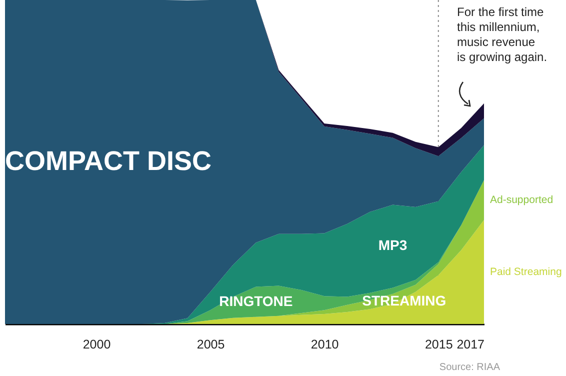 This screenshot has height=376, width=566. What do you see at coordinates (469, 367) in the screenshot?
I see `source-note: Source: RIAA` at bounding box center [469, 367].